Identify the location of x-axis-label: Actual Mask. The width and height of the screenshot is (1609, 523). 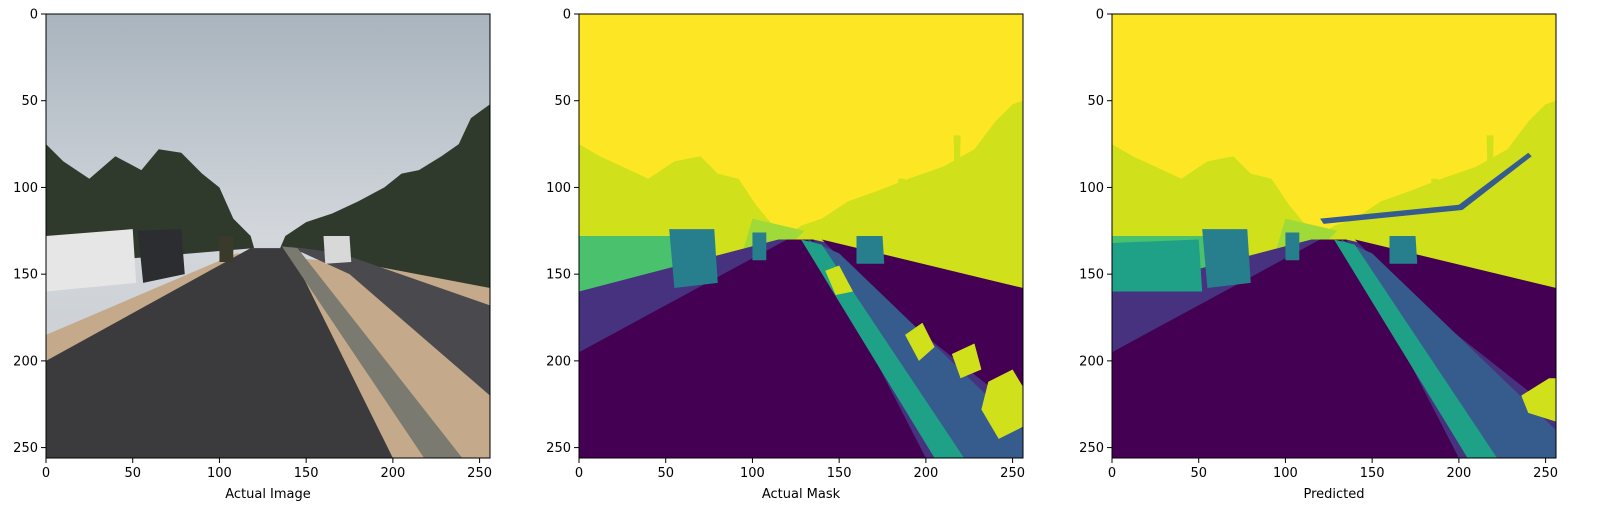
(801, 494).